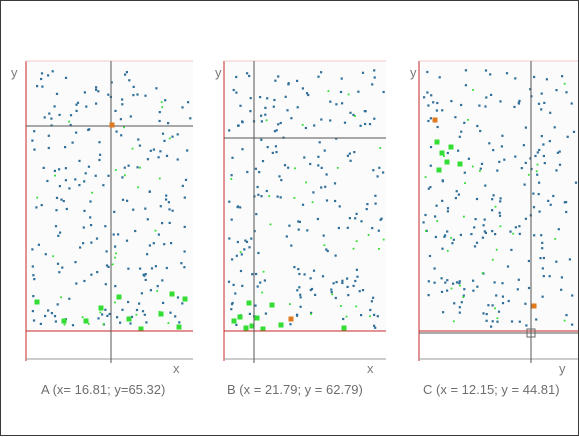  What do you see at coordinates (531, 333) in the screenshot?
I see `crosshair-marker-c` at bounding box center [531, 333].